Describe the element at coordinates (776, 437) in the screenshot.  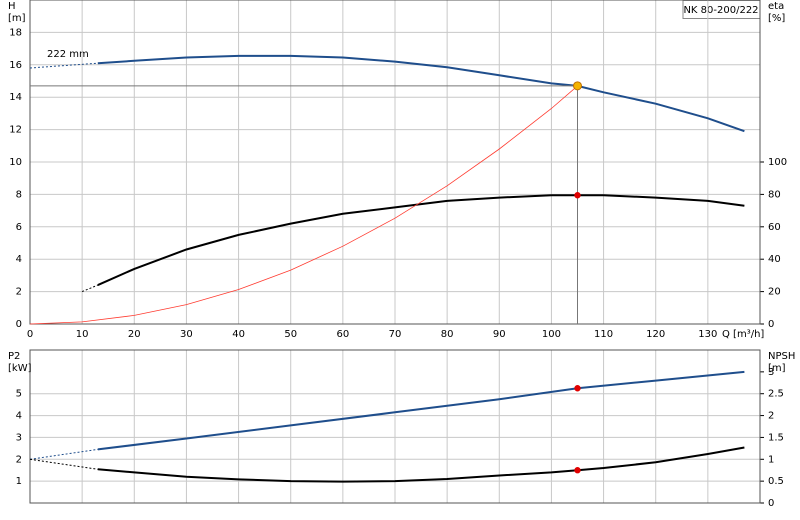
I see `y2-tick-label: 1.5` at that location.